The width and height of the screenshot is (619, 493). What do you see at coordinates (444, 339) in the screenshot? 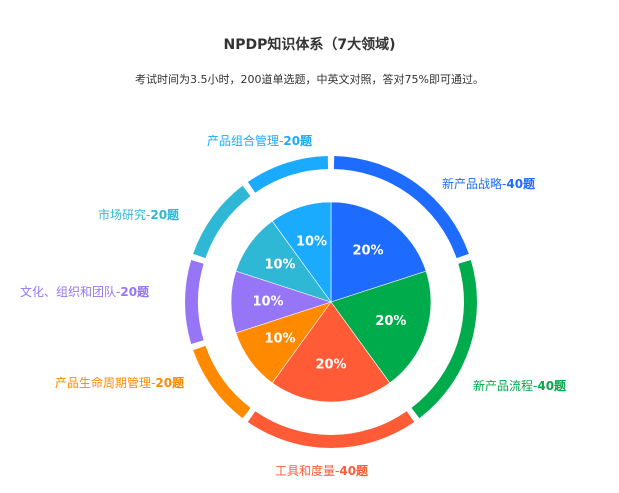
I see `ring-segment-process` at bounding box center [444, 339].